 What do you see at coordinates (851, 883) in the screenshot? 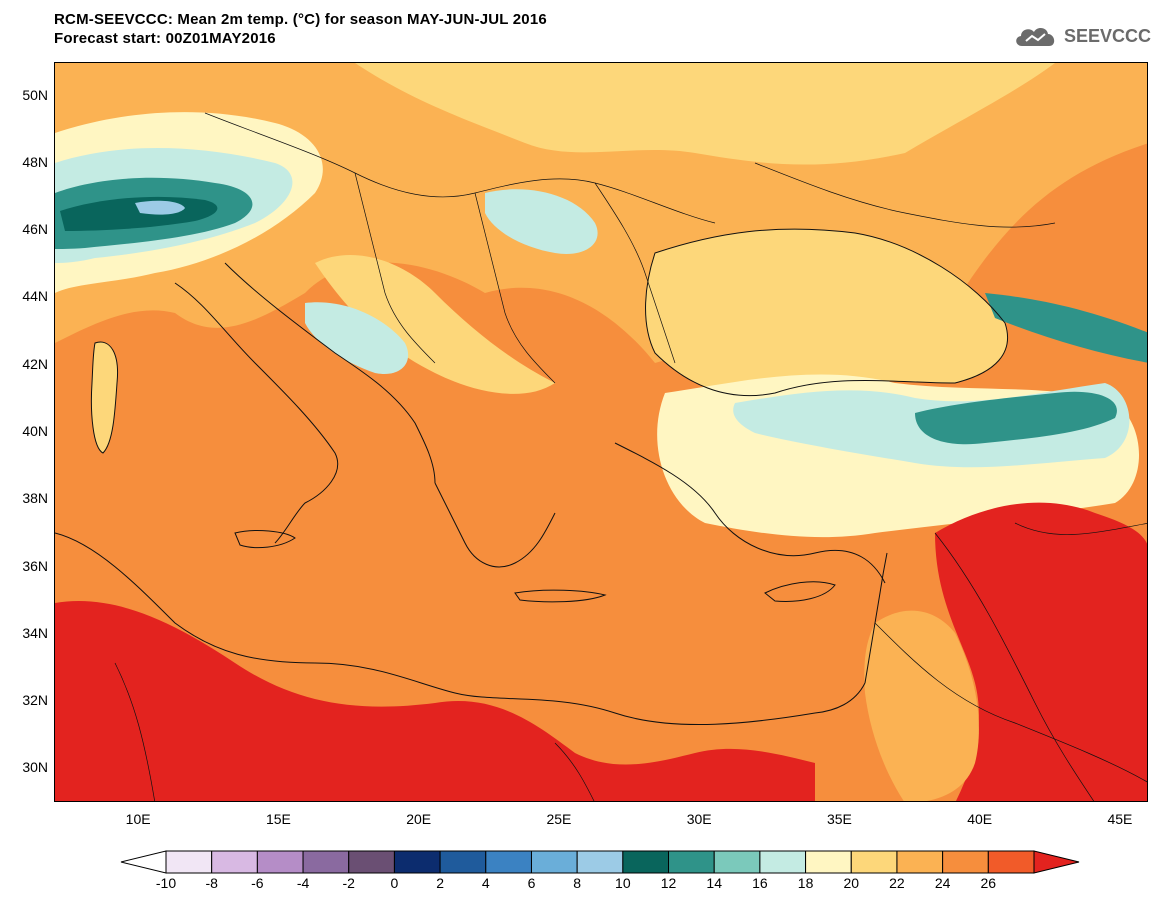
I see `colorbar-label: 20` at bounding box center [851, 883].